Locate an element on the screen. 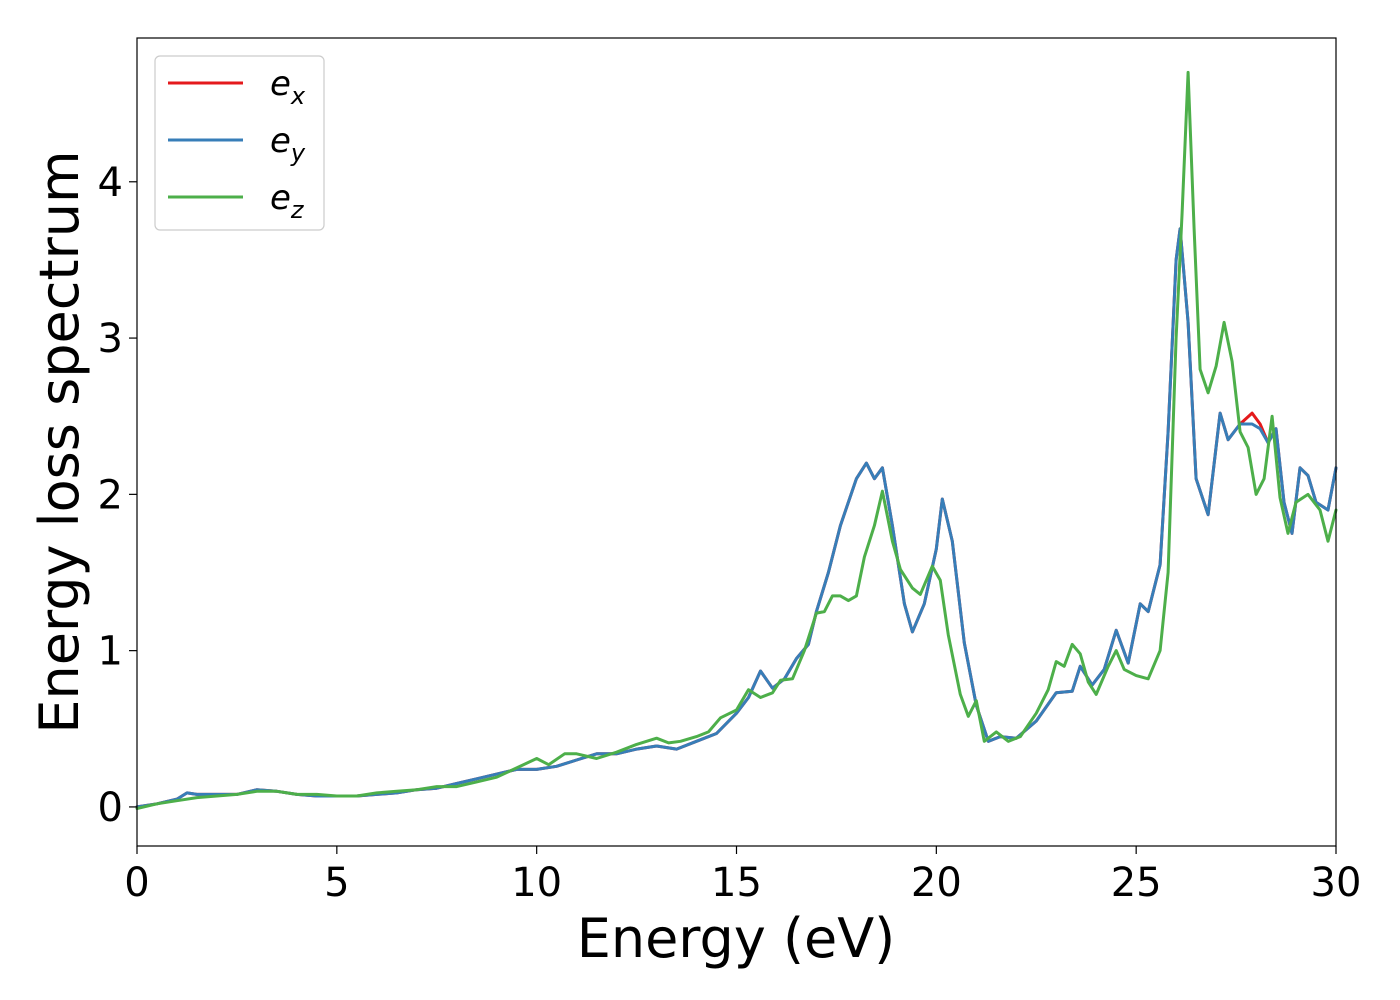 This screenshot has height=1000, width=1400. legend-label-y: ey is located at coordinates (288, 144).